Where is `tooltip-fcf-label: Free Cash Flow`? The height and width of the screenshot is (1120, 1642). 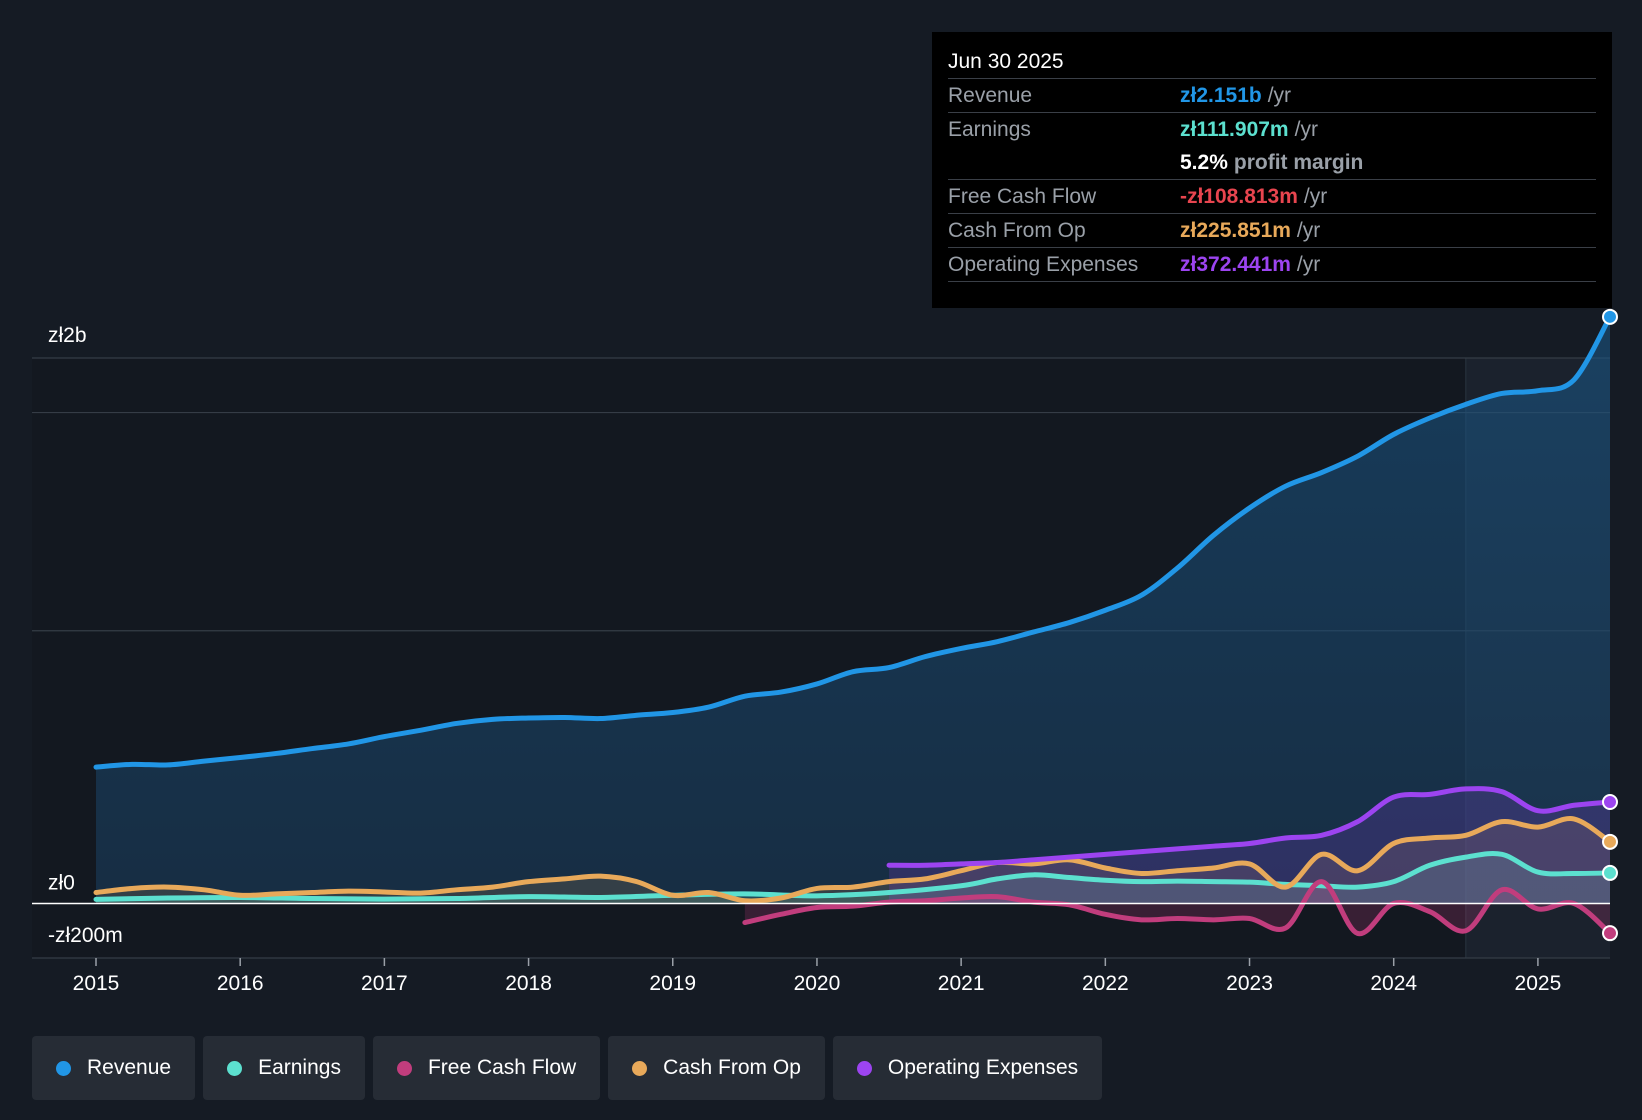
tooltip-fcf-label: Free Cash Flow is located at coordinates (1022, 196).